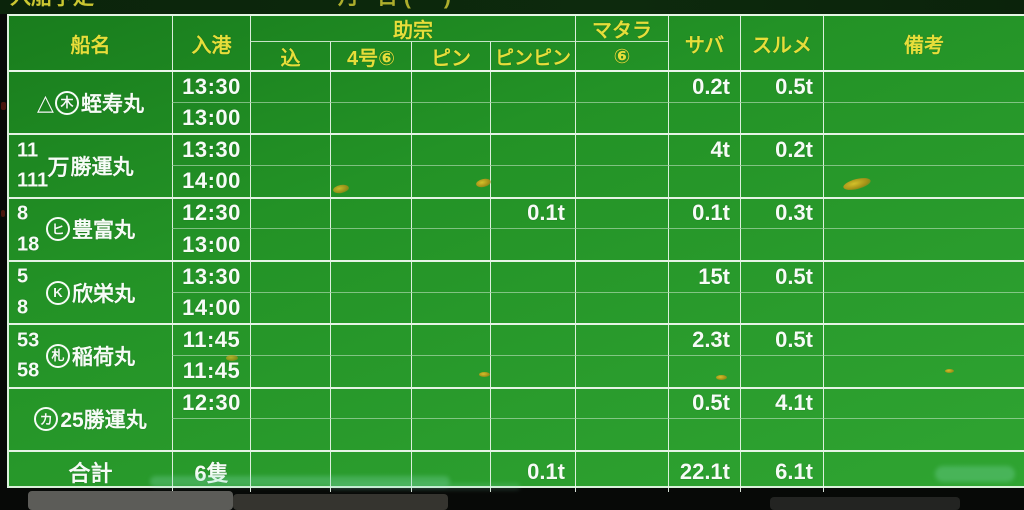 Image resolution: width=1024 pixels, height=510 pixels. Describe the element at coordinates (112, 104) in the screenshot. I see `ship-name-text: 蛭寿丸` at that location.